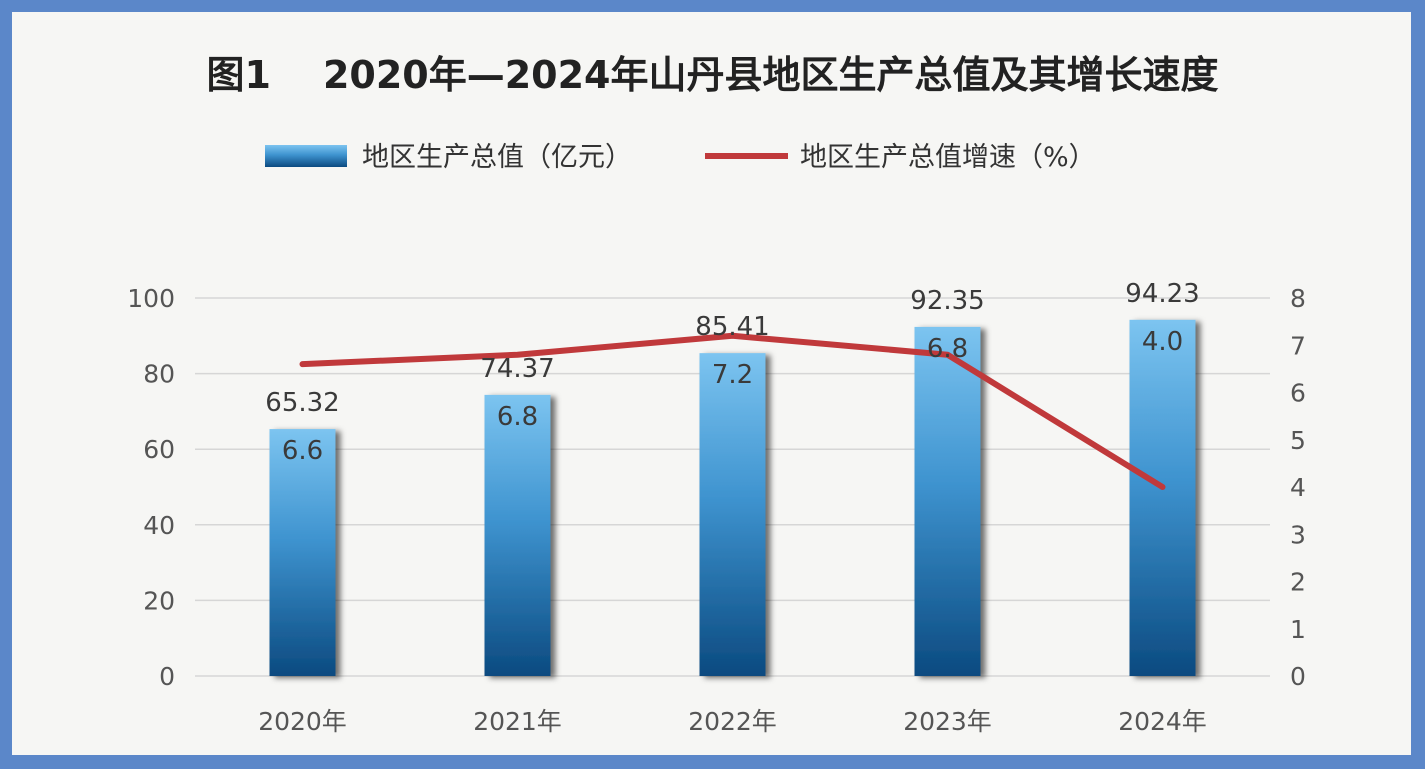 The height and width of the screenshot is (769, 1425). Describe the element at coordinates (1298, 534) in the screenshot. I see `y-right-tick-label: 3` at that location.